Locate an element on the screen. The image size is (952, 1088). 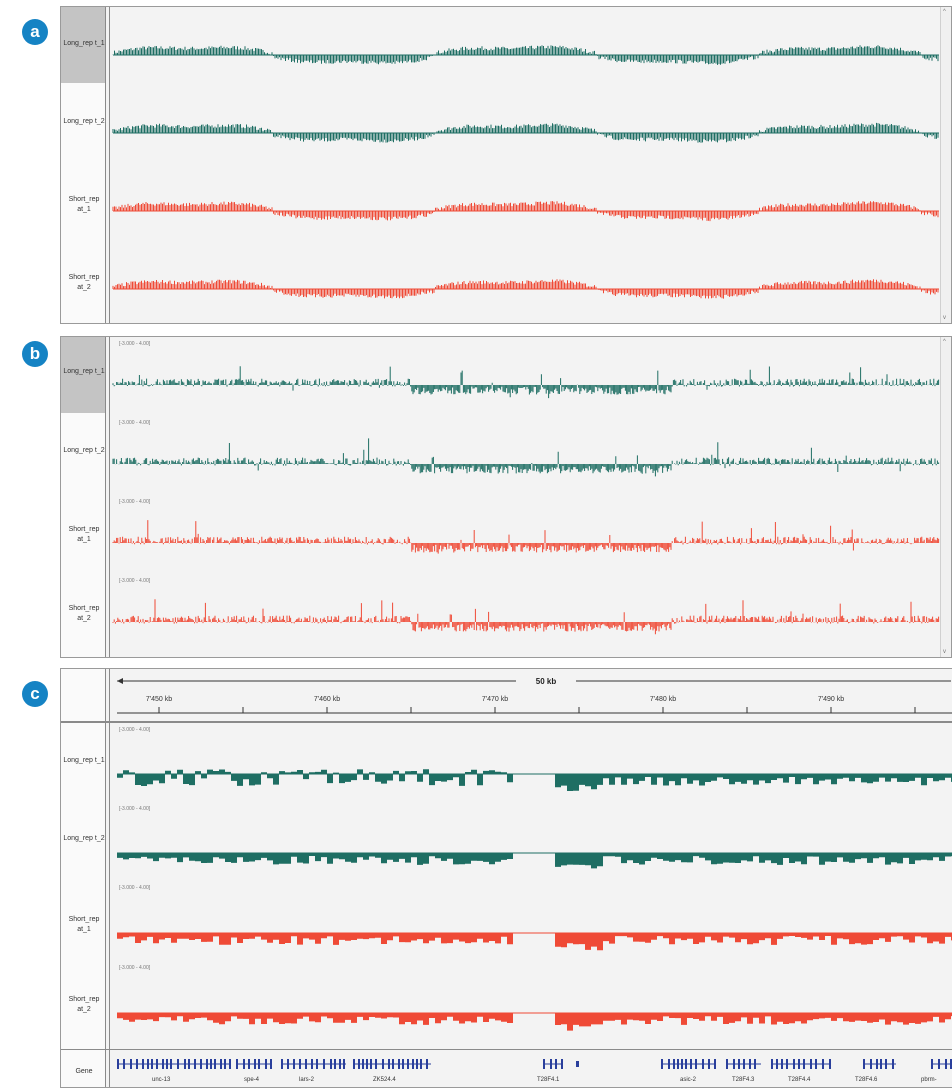
ruler-tick-label: 7'450 kb is located at coordinates (159, 699).